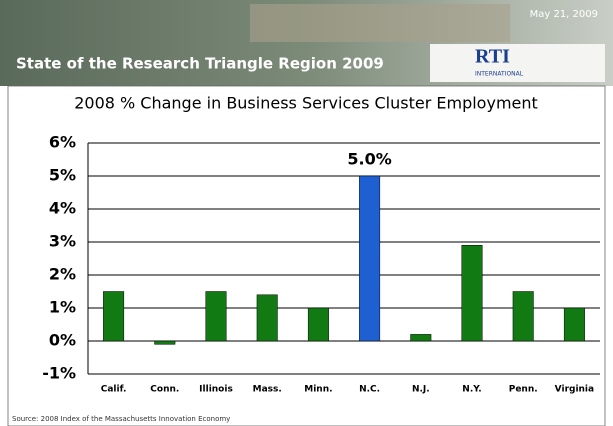 This screenshot has height=426, width=613. I want to click on x-tick-label: Mass., so click(267, 390).